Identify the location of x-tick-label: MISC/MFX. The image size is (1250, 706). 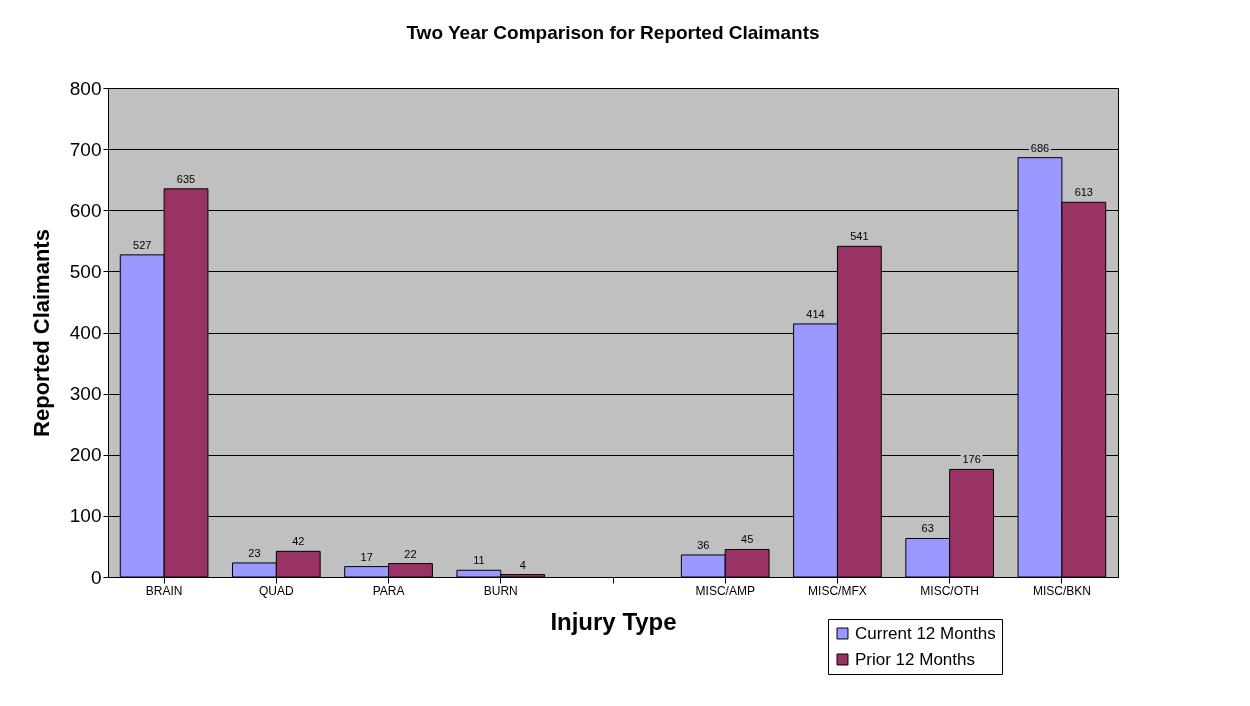
(837, 590).